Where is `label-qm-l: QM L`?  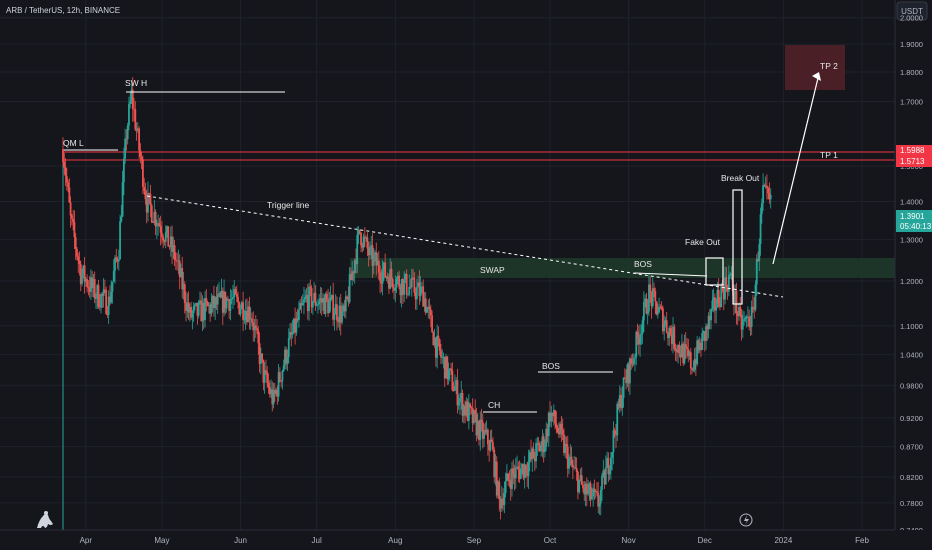
label-qm-l: QM L is located at coordinates (73, 143).